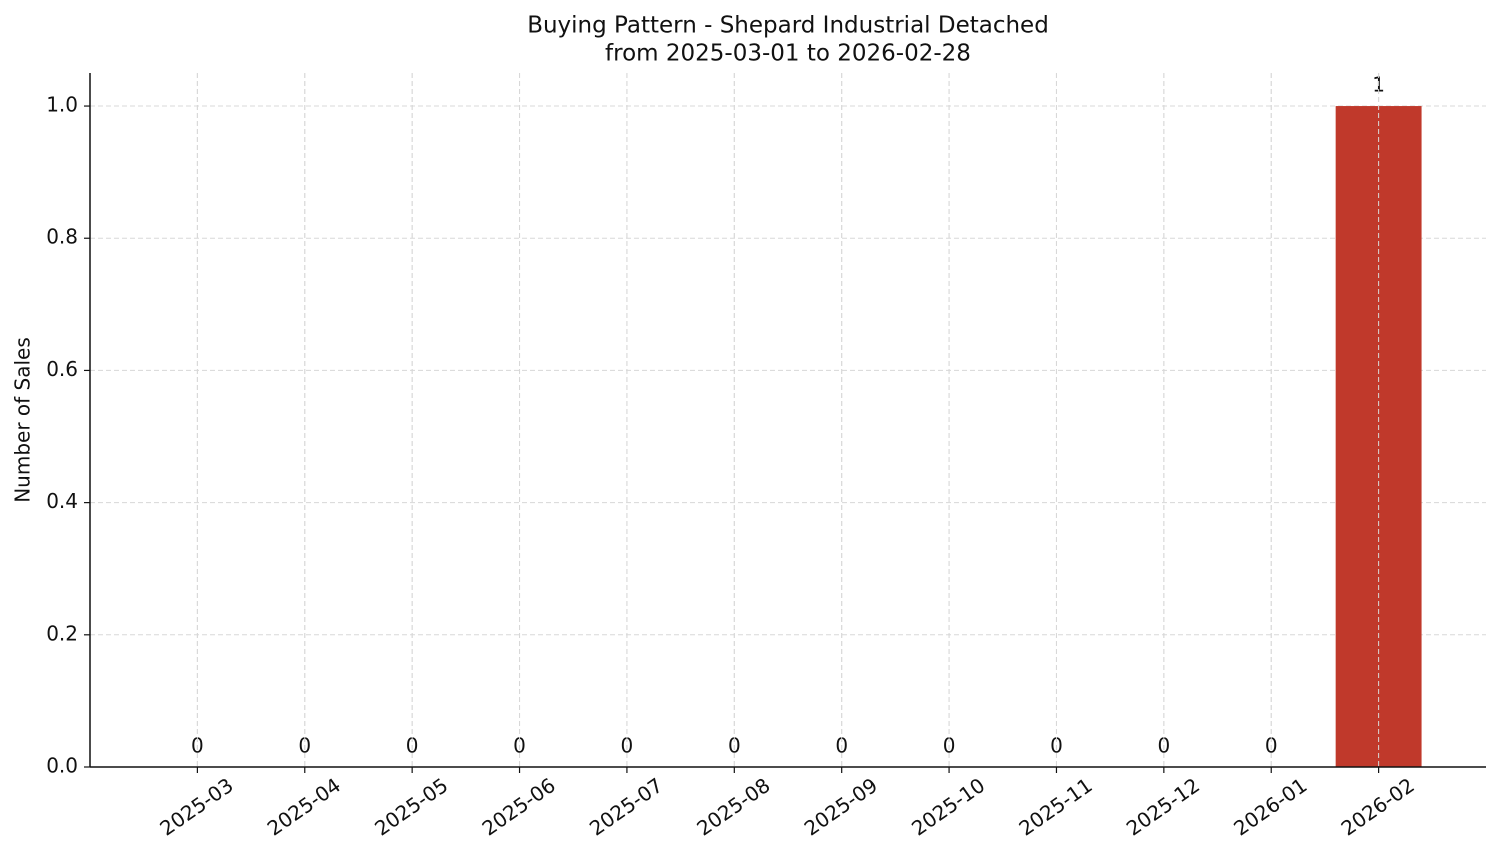  I want to click on x-tick-label: 2025-05, so click(411, 807).